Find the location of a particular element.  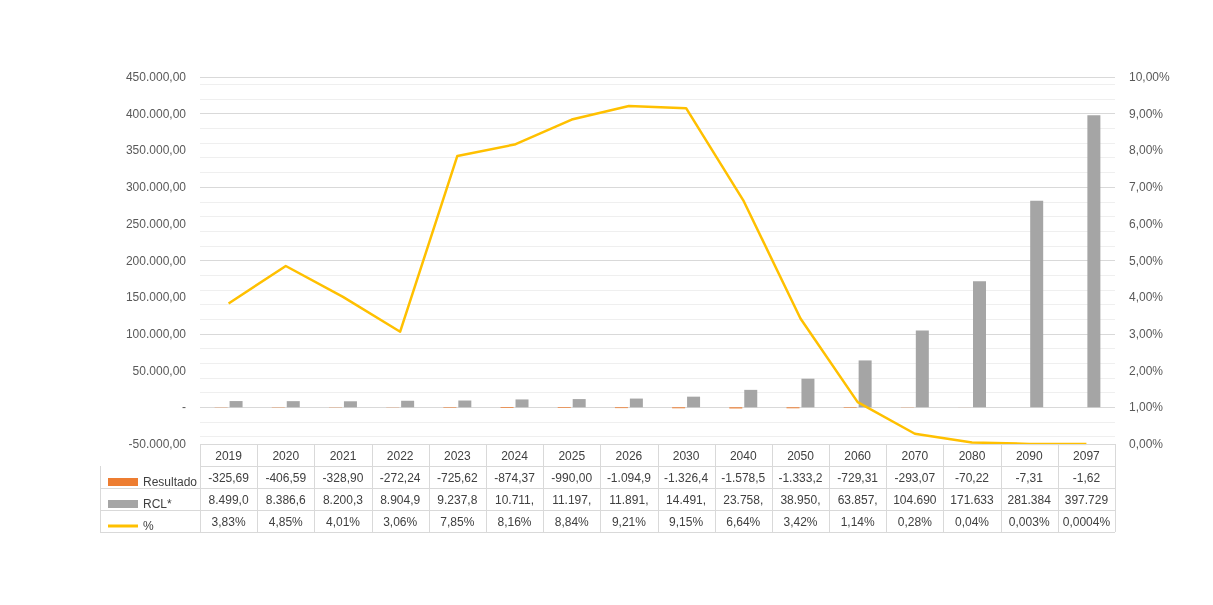

data-label: 9,15% is located at coordinates (686, 522).